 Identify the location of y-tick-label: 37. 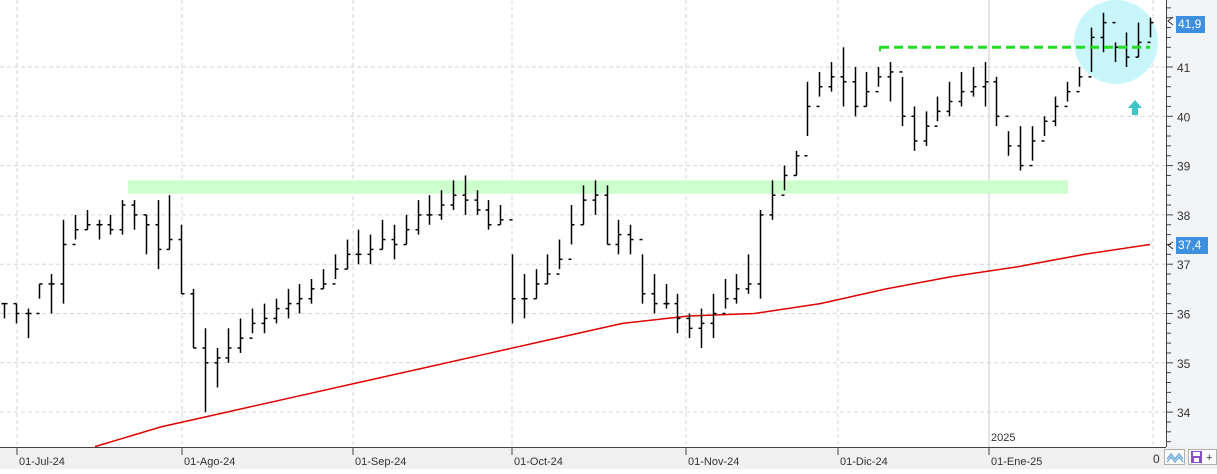
(1184, 265).